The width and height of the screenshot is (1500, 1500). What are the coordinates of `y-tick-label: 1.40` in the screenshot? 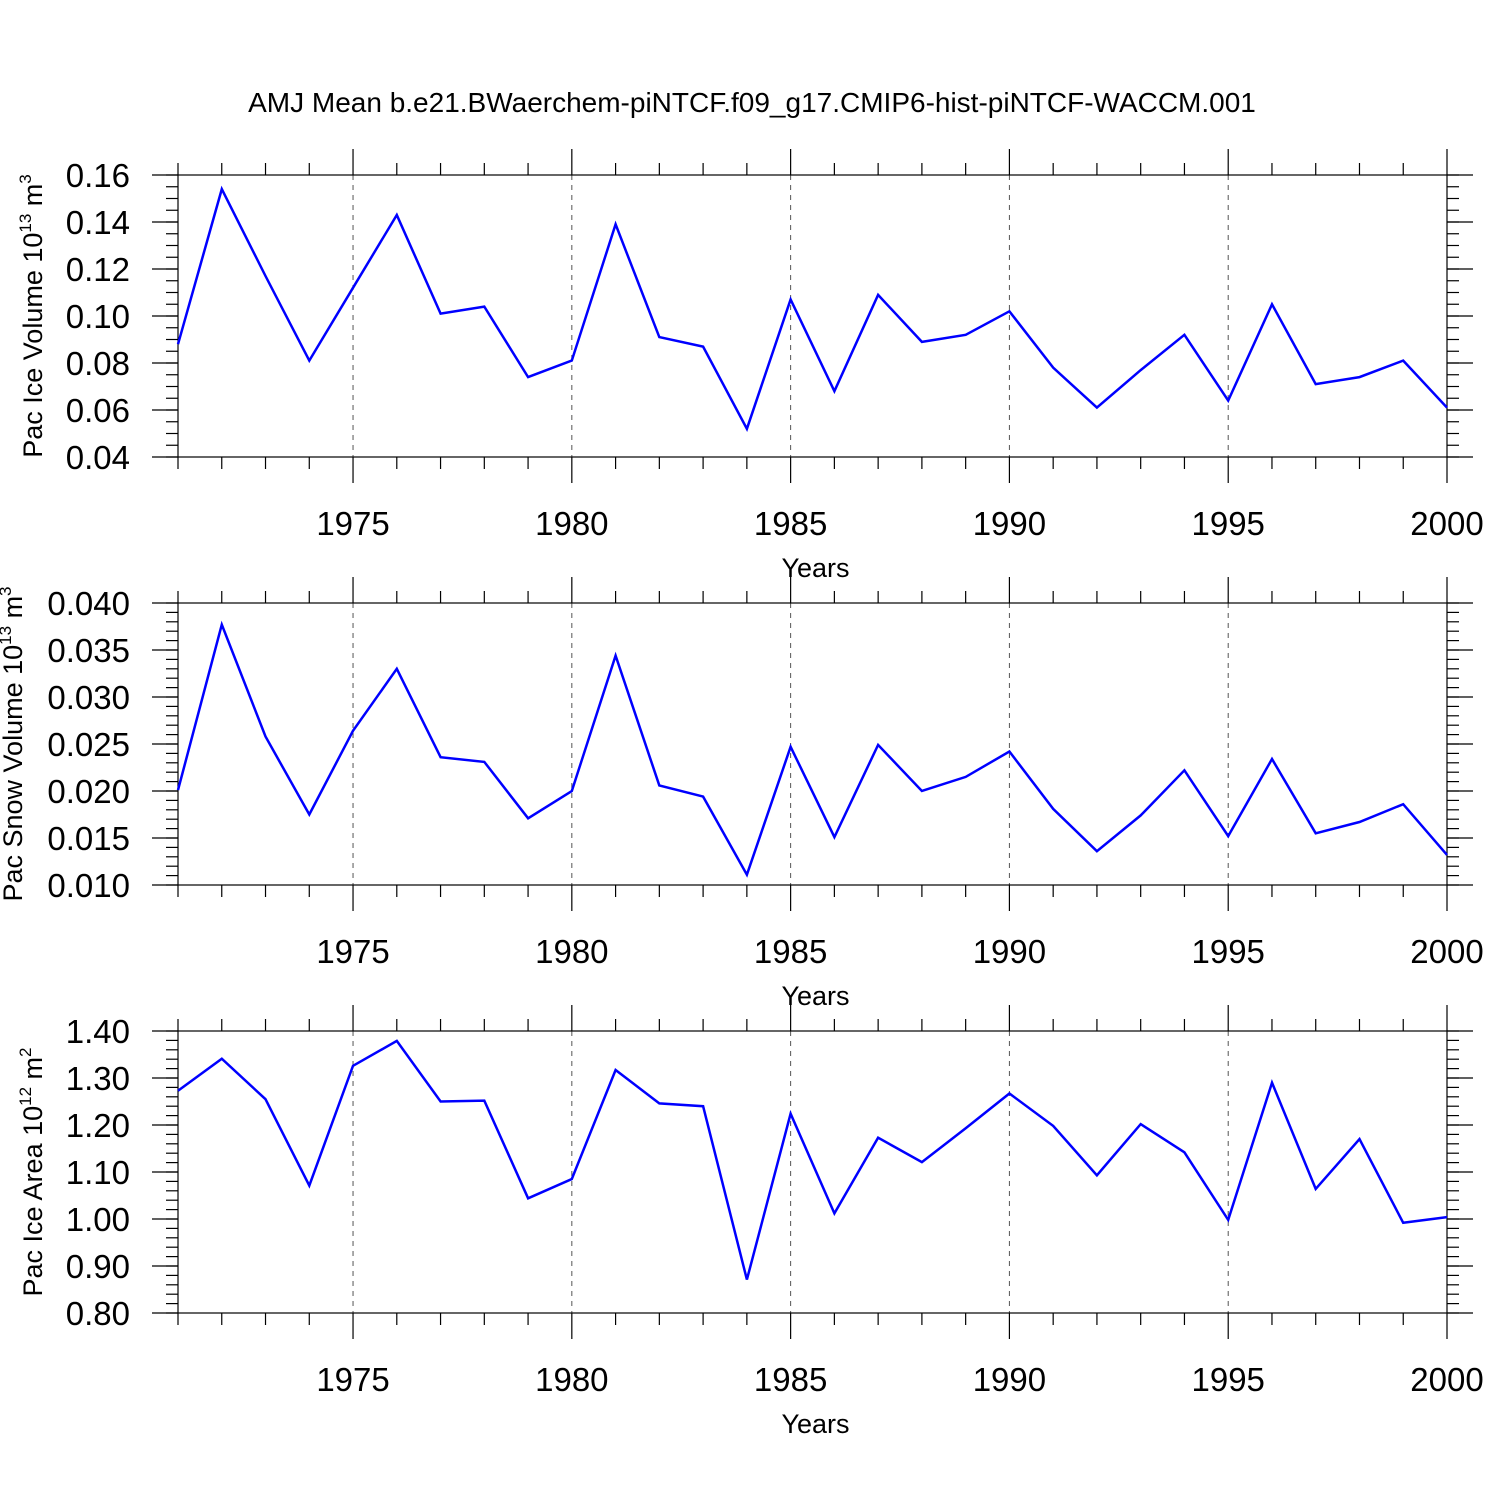 It's located at (98, 1031).